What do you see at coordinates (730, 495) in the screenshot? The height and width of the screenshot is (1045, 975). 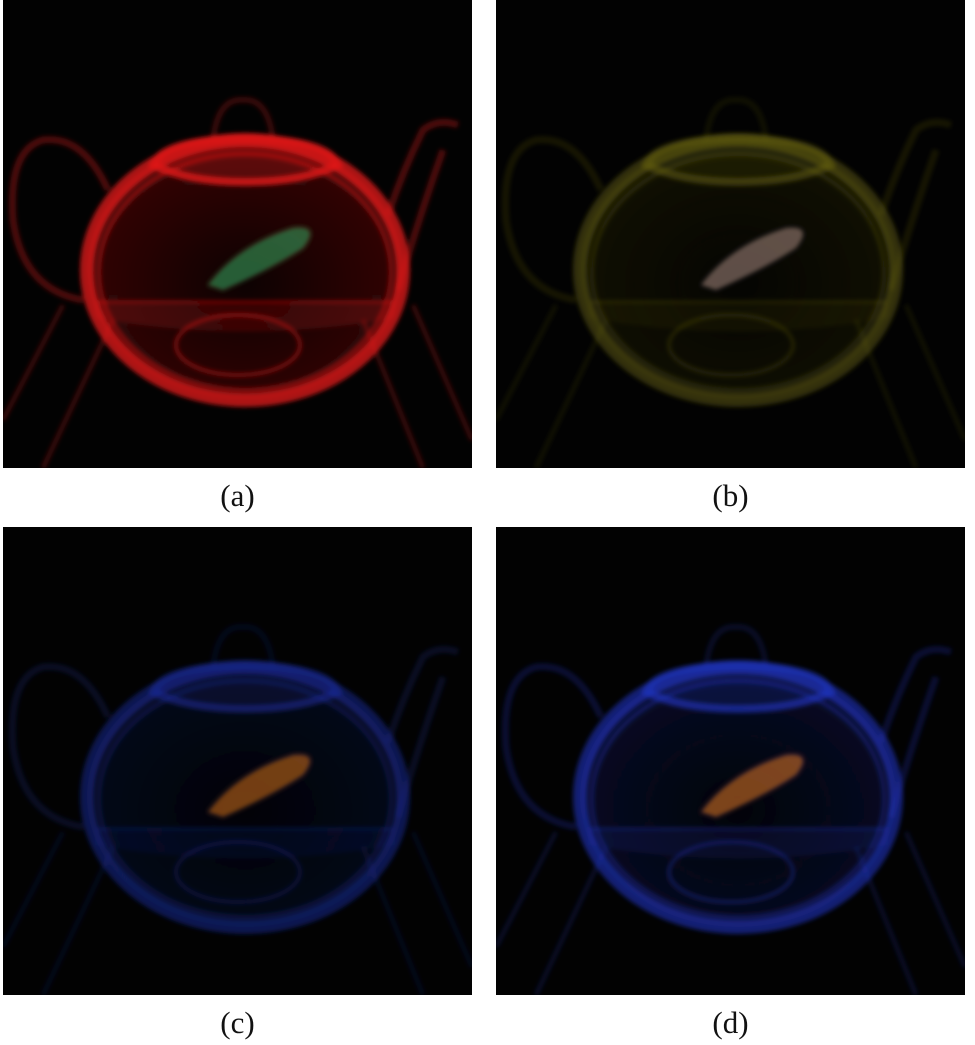 I see `caption-b: (b)` at bounding box center [730, 495].